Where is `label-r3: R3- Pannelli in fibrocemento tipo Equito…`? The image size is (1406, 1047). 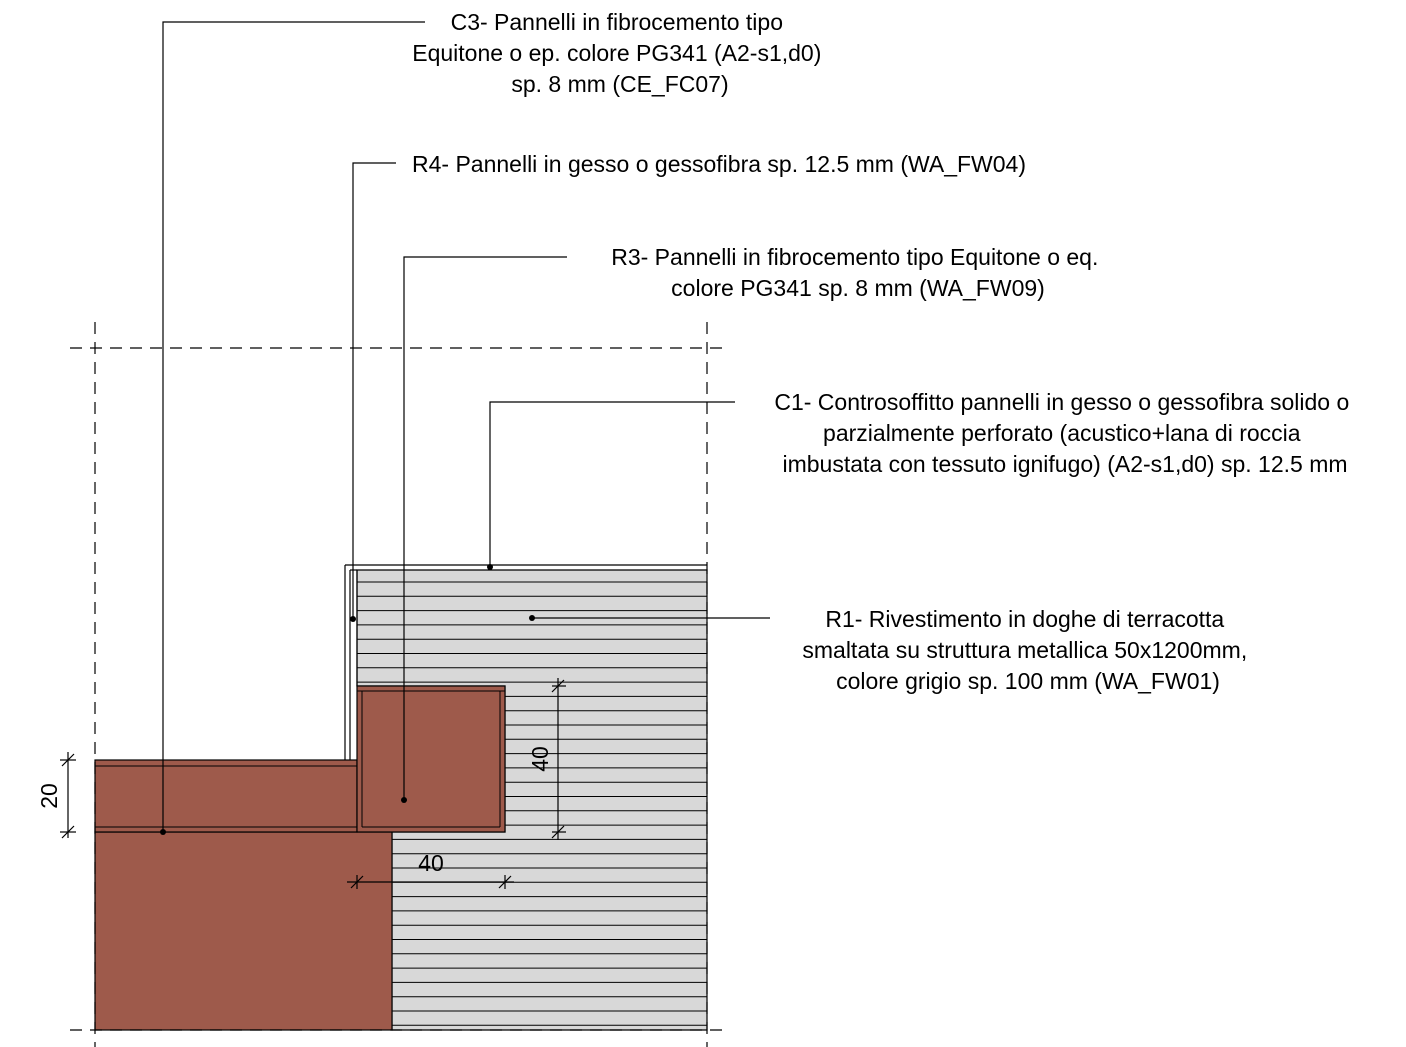 label-r3: R3- Pannelli in fibrocemento tipo Equito… is located at coordinates (858, 272).